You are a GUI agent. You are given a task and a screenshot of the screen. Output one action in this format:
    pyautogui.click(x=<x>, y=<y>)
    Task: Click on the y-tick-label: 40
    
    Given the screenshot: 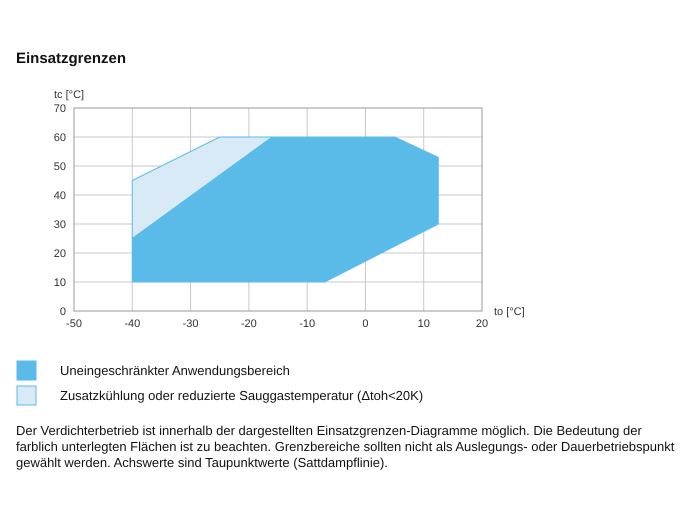 What is the action you would take?
    pyautogui.click(x=60, y=196)
    